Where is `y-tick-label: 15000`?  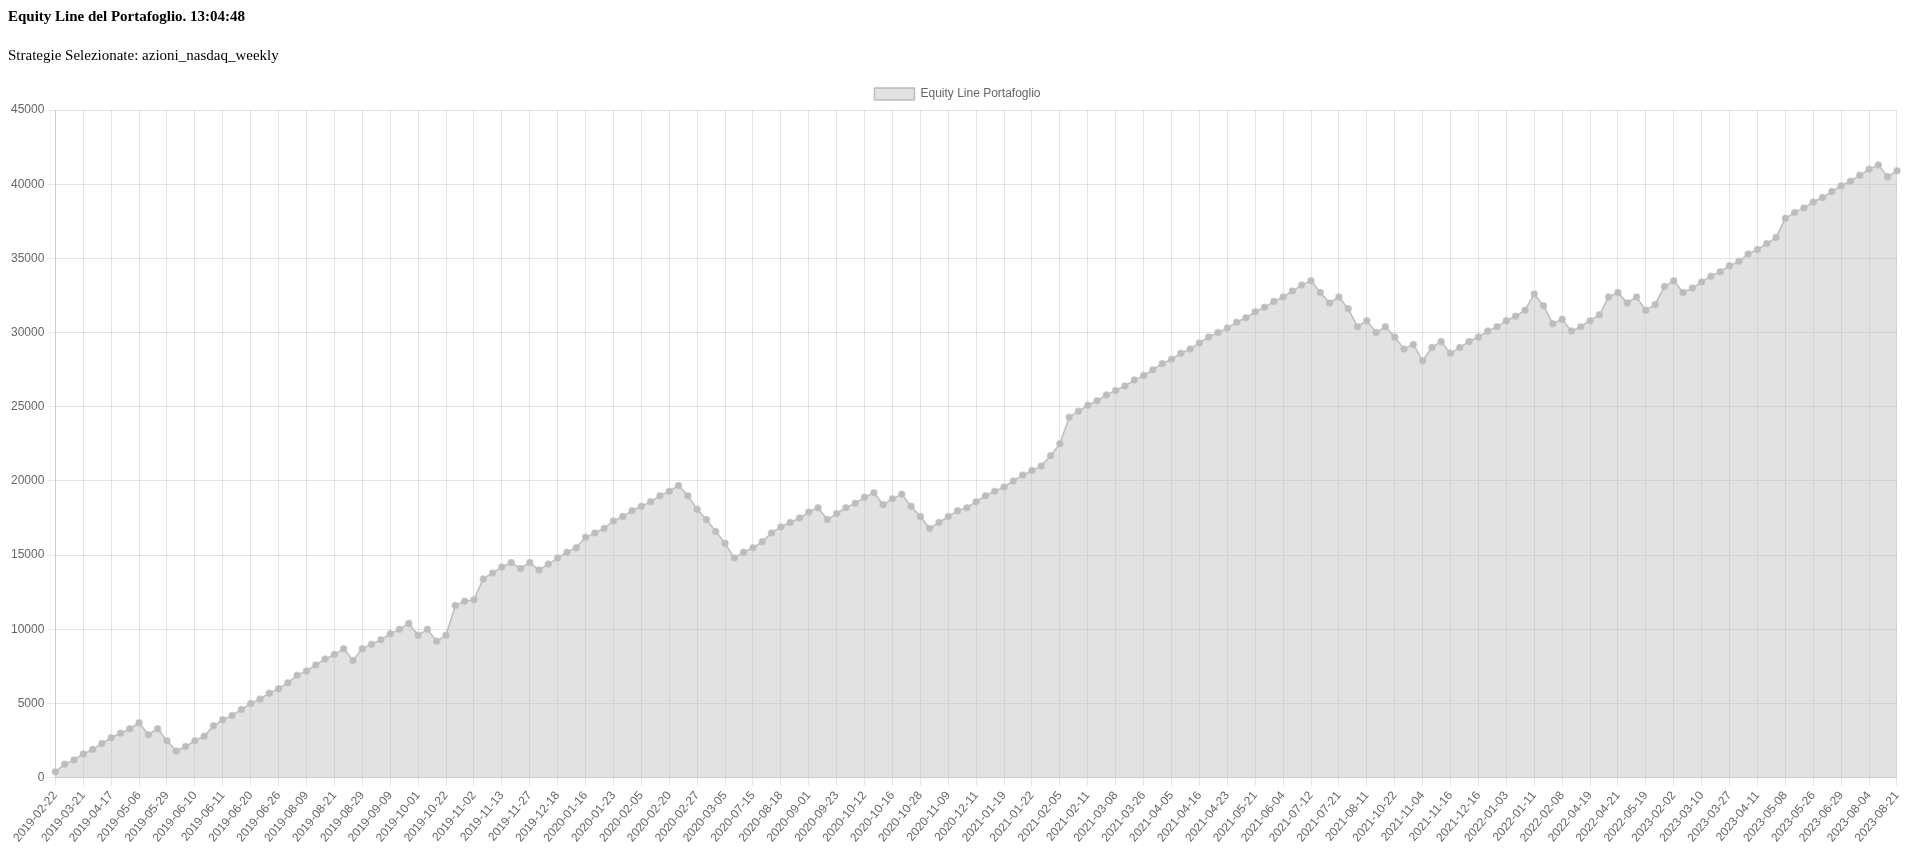 y-tick-label: 15000 is located at coordinates (27, 554).